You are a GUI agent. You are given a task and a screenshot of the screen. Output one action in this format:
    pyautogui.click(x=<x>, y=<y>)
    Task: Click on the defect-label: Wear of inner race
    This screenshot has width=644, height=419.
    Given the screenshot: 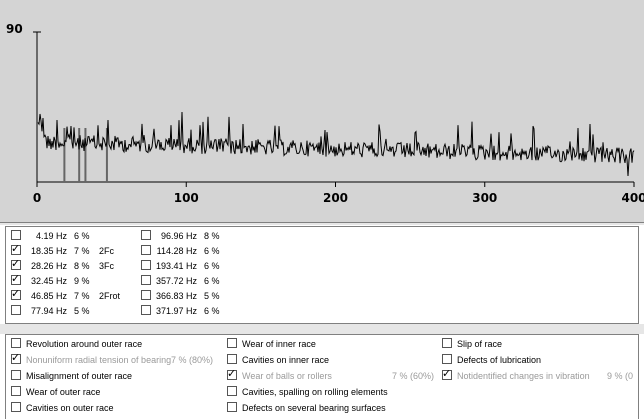 What is the action you would take?
    pyautogui.click(x=279, y=344)
    